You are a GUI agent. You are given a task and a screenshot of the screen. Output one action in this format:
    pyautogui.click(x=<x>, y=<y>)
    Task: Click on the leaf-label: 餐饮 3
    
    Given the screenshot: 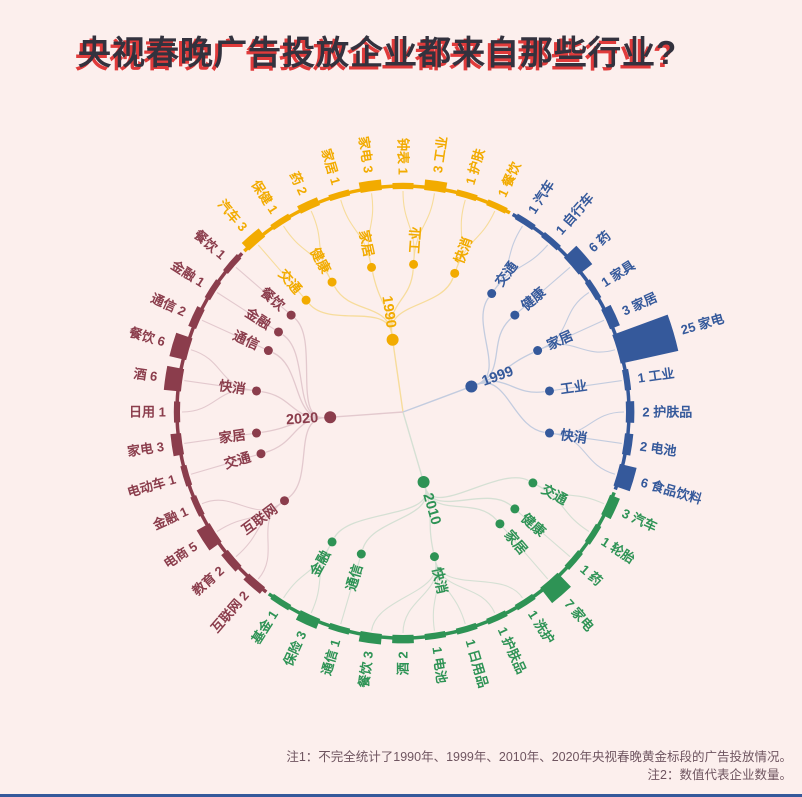 What is the action you would take?
    pyautogui.click(x=366, y=670)
    